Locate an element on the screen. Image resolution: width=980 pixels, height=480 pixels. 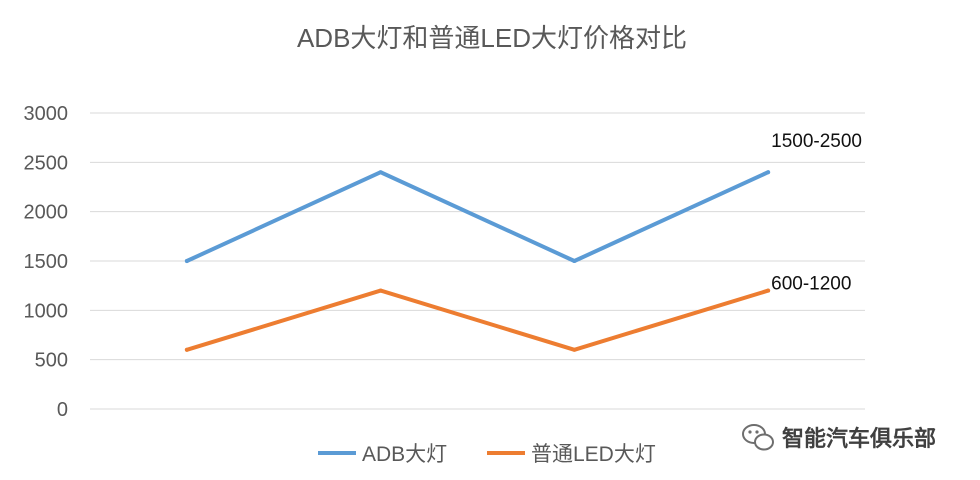
legend: ADB大灯 普通LED大灯 is located at coordinates (487, 454).